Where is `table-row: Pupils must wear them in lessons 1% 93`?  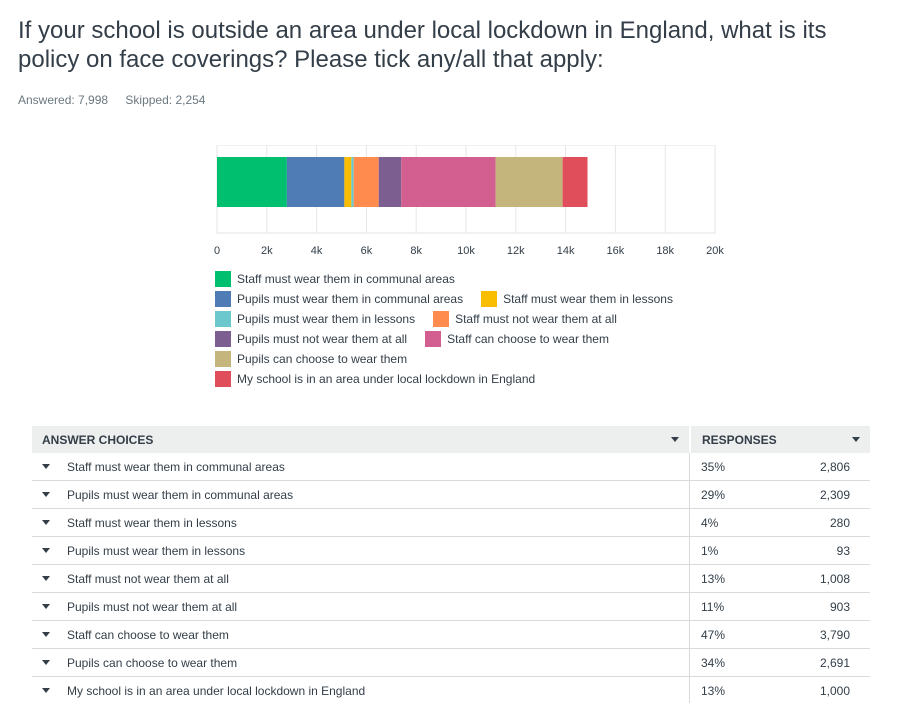
table-row: Pupils must wear them in lessons 1% 93 is located at coordinates (451, 551).